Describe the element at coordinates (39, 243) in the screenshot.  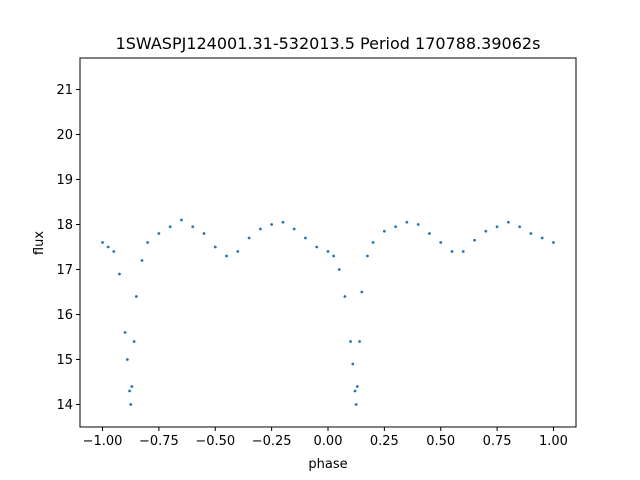
I see `y-axis-label: flux` at that location.